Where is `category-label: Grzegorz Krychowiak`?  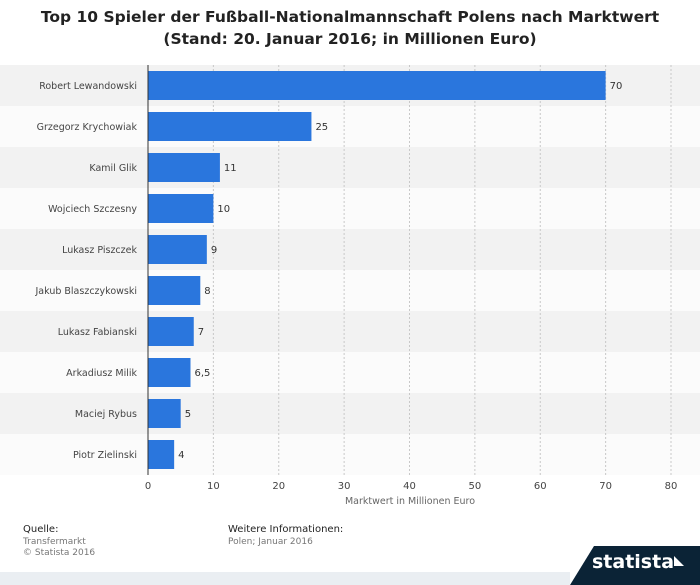 category-label: Grzegorz Krychowiak is located at coordinates (87, 127).